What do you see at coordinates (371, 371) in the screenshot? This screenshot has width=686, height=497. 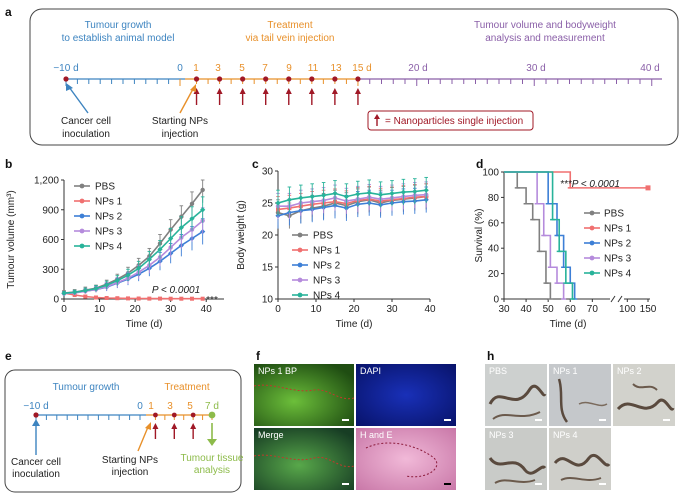 I see `tile-label-dapi: DAPI` at bounding box center [371, 371].